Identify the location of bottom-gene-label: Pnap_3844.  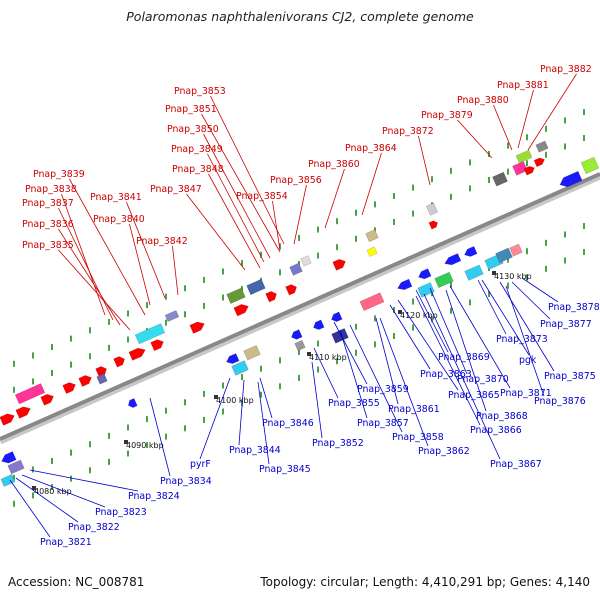
(255, 450).